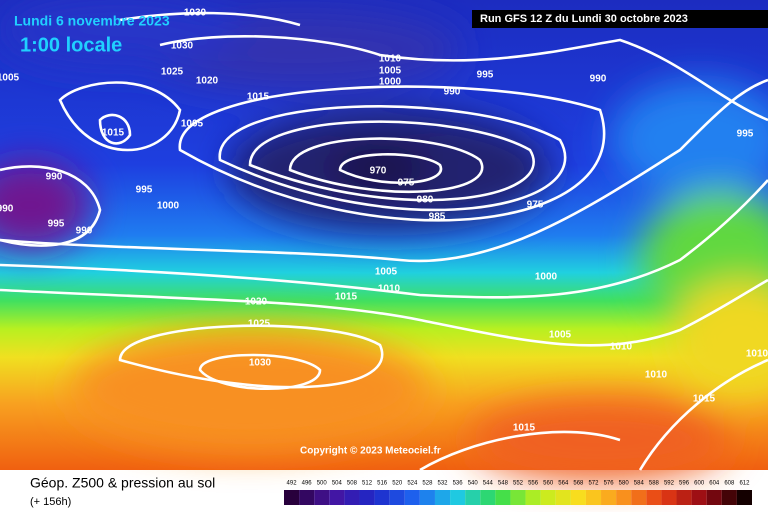  I want to click on scale-label: 536, so click(458, 484).